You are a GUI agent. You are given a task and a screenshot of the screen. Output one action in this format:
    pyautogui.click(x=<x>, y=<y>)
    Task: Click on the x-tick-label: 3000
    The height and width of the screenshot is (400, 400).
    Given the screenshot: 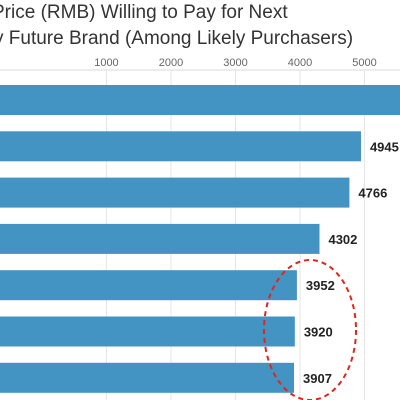 What is the action you would take?
    pyautogui.click(x=235, y=63)
    